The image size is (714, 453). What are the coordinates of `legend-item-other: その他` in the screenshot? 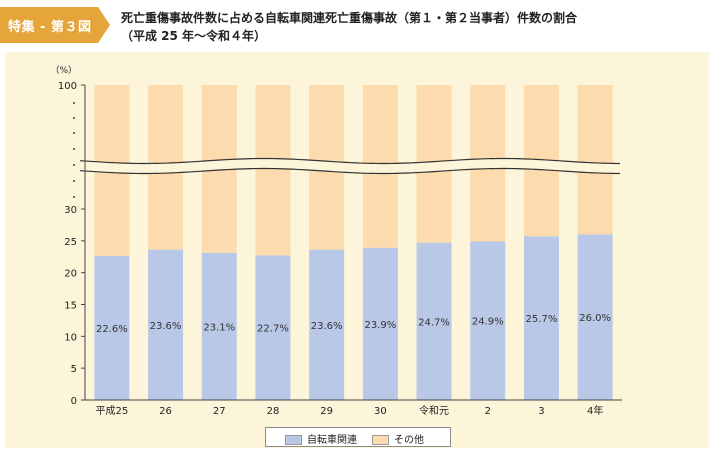 It's located at (398, 438).